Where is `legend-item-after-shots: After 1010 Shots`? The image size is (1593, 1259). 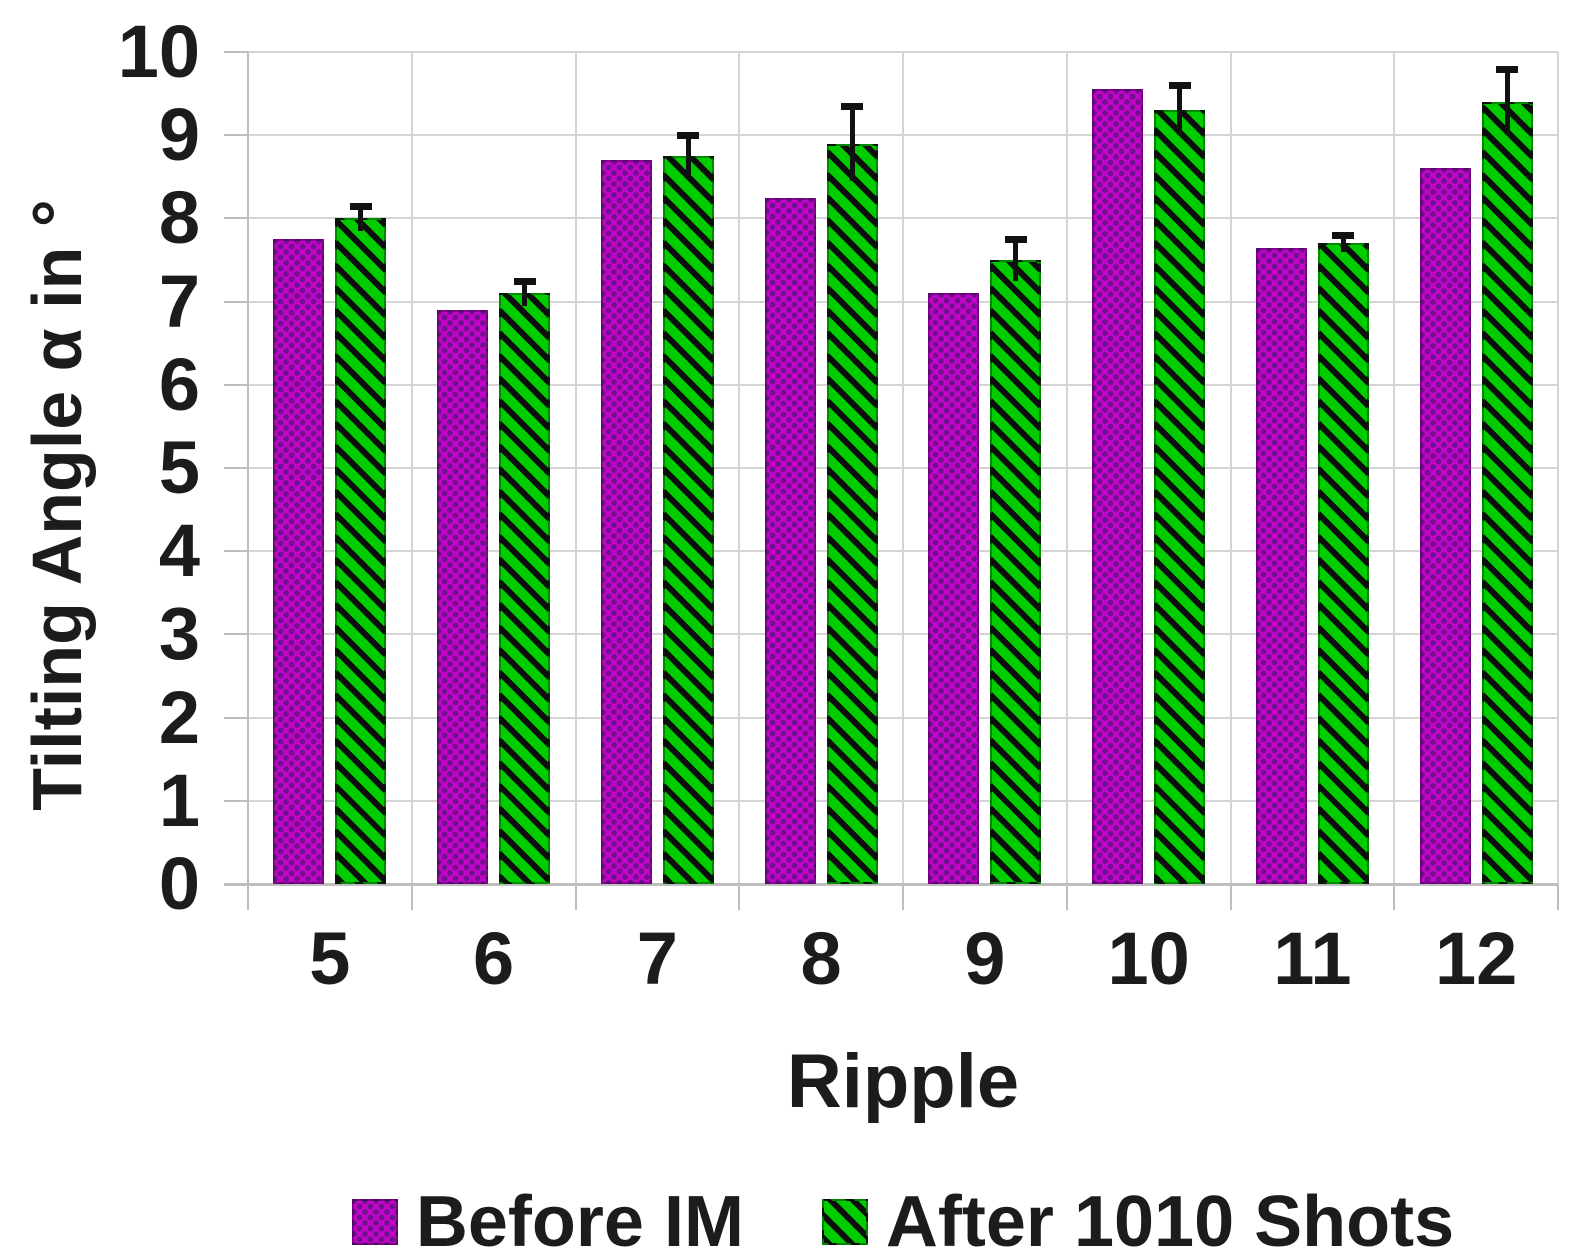 legend-item-after-shots: After 1010 Shots is located at coordinates (1138, 1220).